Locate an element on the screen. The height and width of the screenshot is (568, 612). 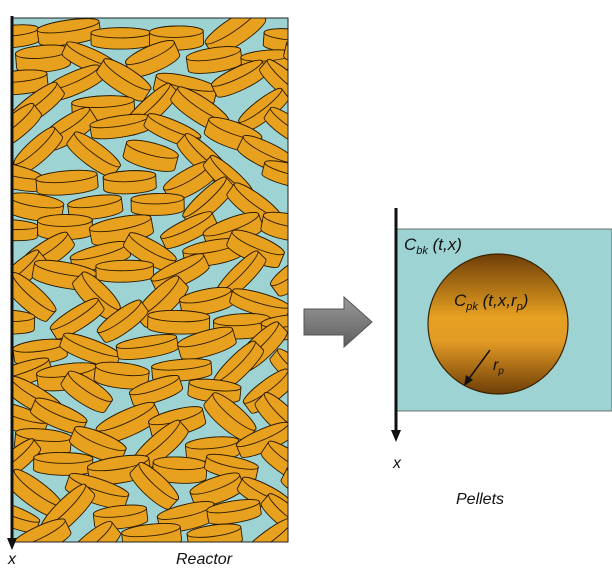
pellet-detail is located at coordinates (501, 325).